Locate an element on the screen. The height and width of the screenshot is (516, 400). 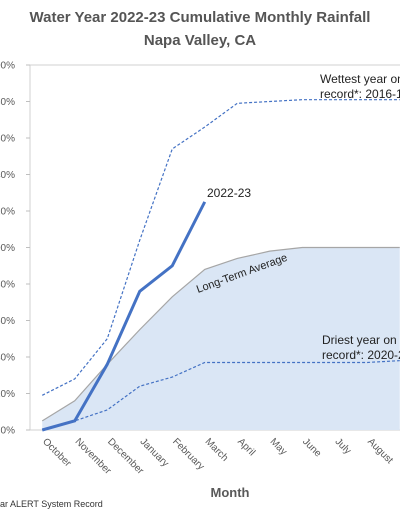
x-tick-label: April is located at coordinates (246, 447).